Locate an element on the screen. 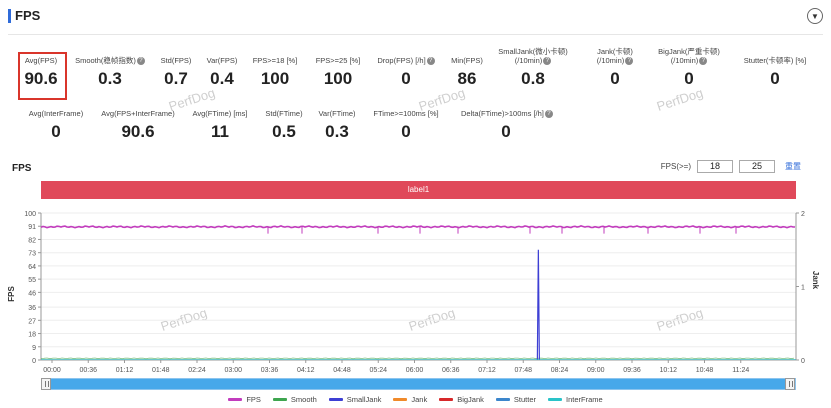 The height and width of the screenshot is (408, 831). legend-item-jank: Jank is located at coordinates (410, 399).